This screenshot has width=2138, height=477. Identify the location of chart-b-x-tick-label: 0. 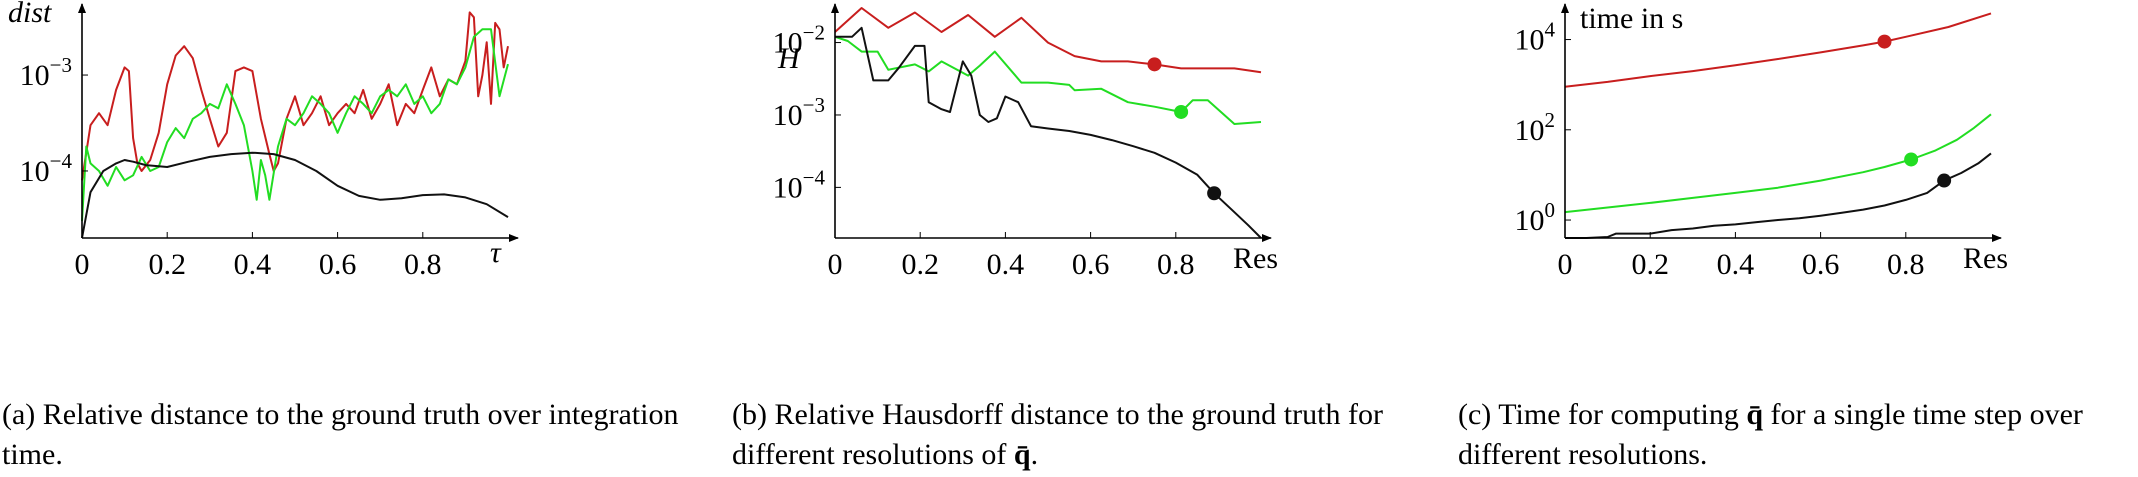
(835, 264).